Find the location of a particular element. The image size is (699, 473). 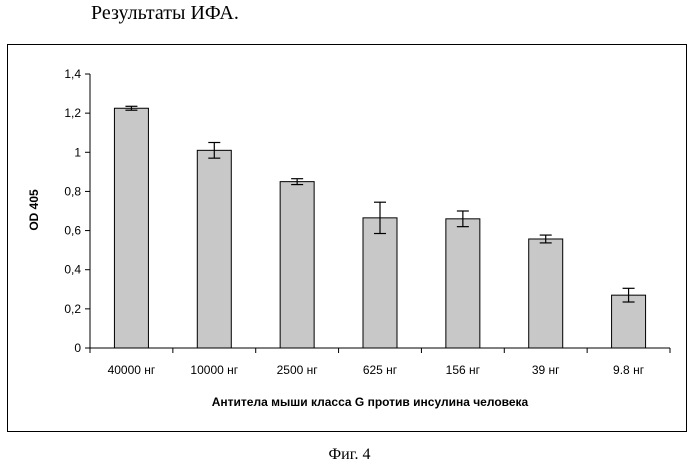

y-tick-label: 0,8 is located at coordinates (72, 191).